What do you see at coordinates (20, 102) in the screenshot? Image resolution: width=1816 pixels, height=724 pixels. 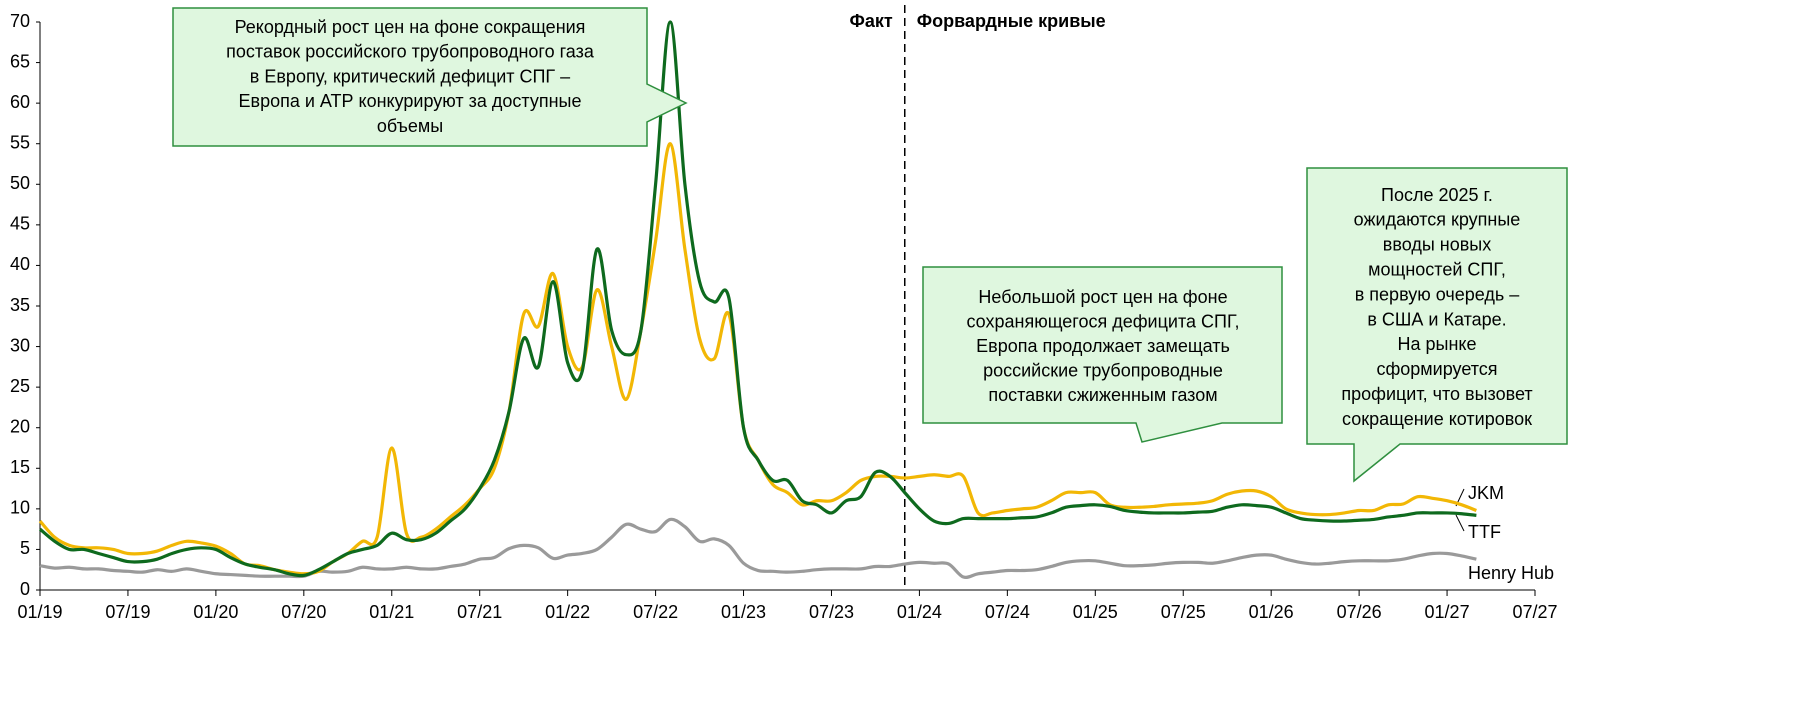 I see `y-tick-label: 60` at bounding box center [20, 102].